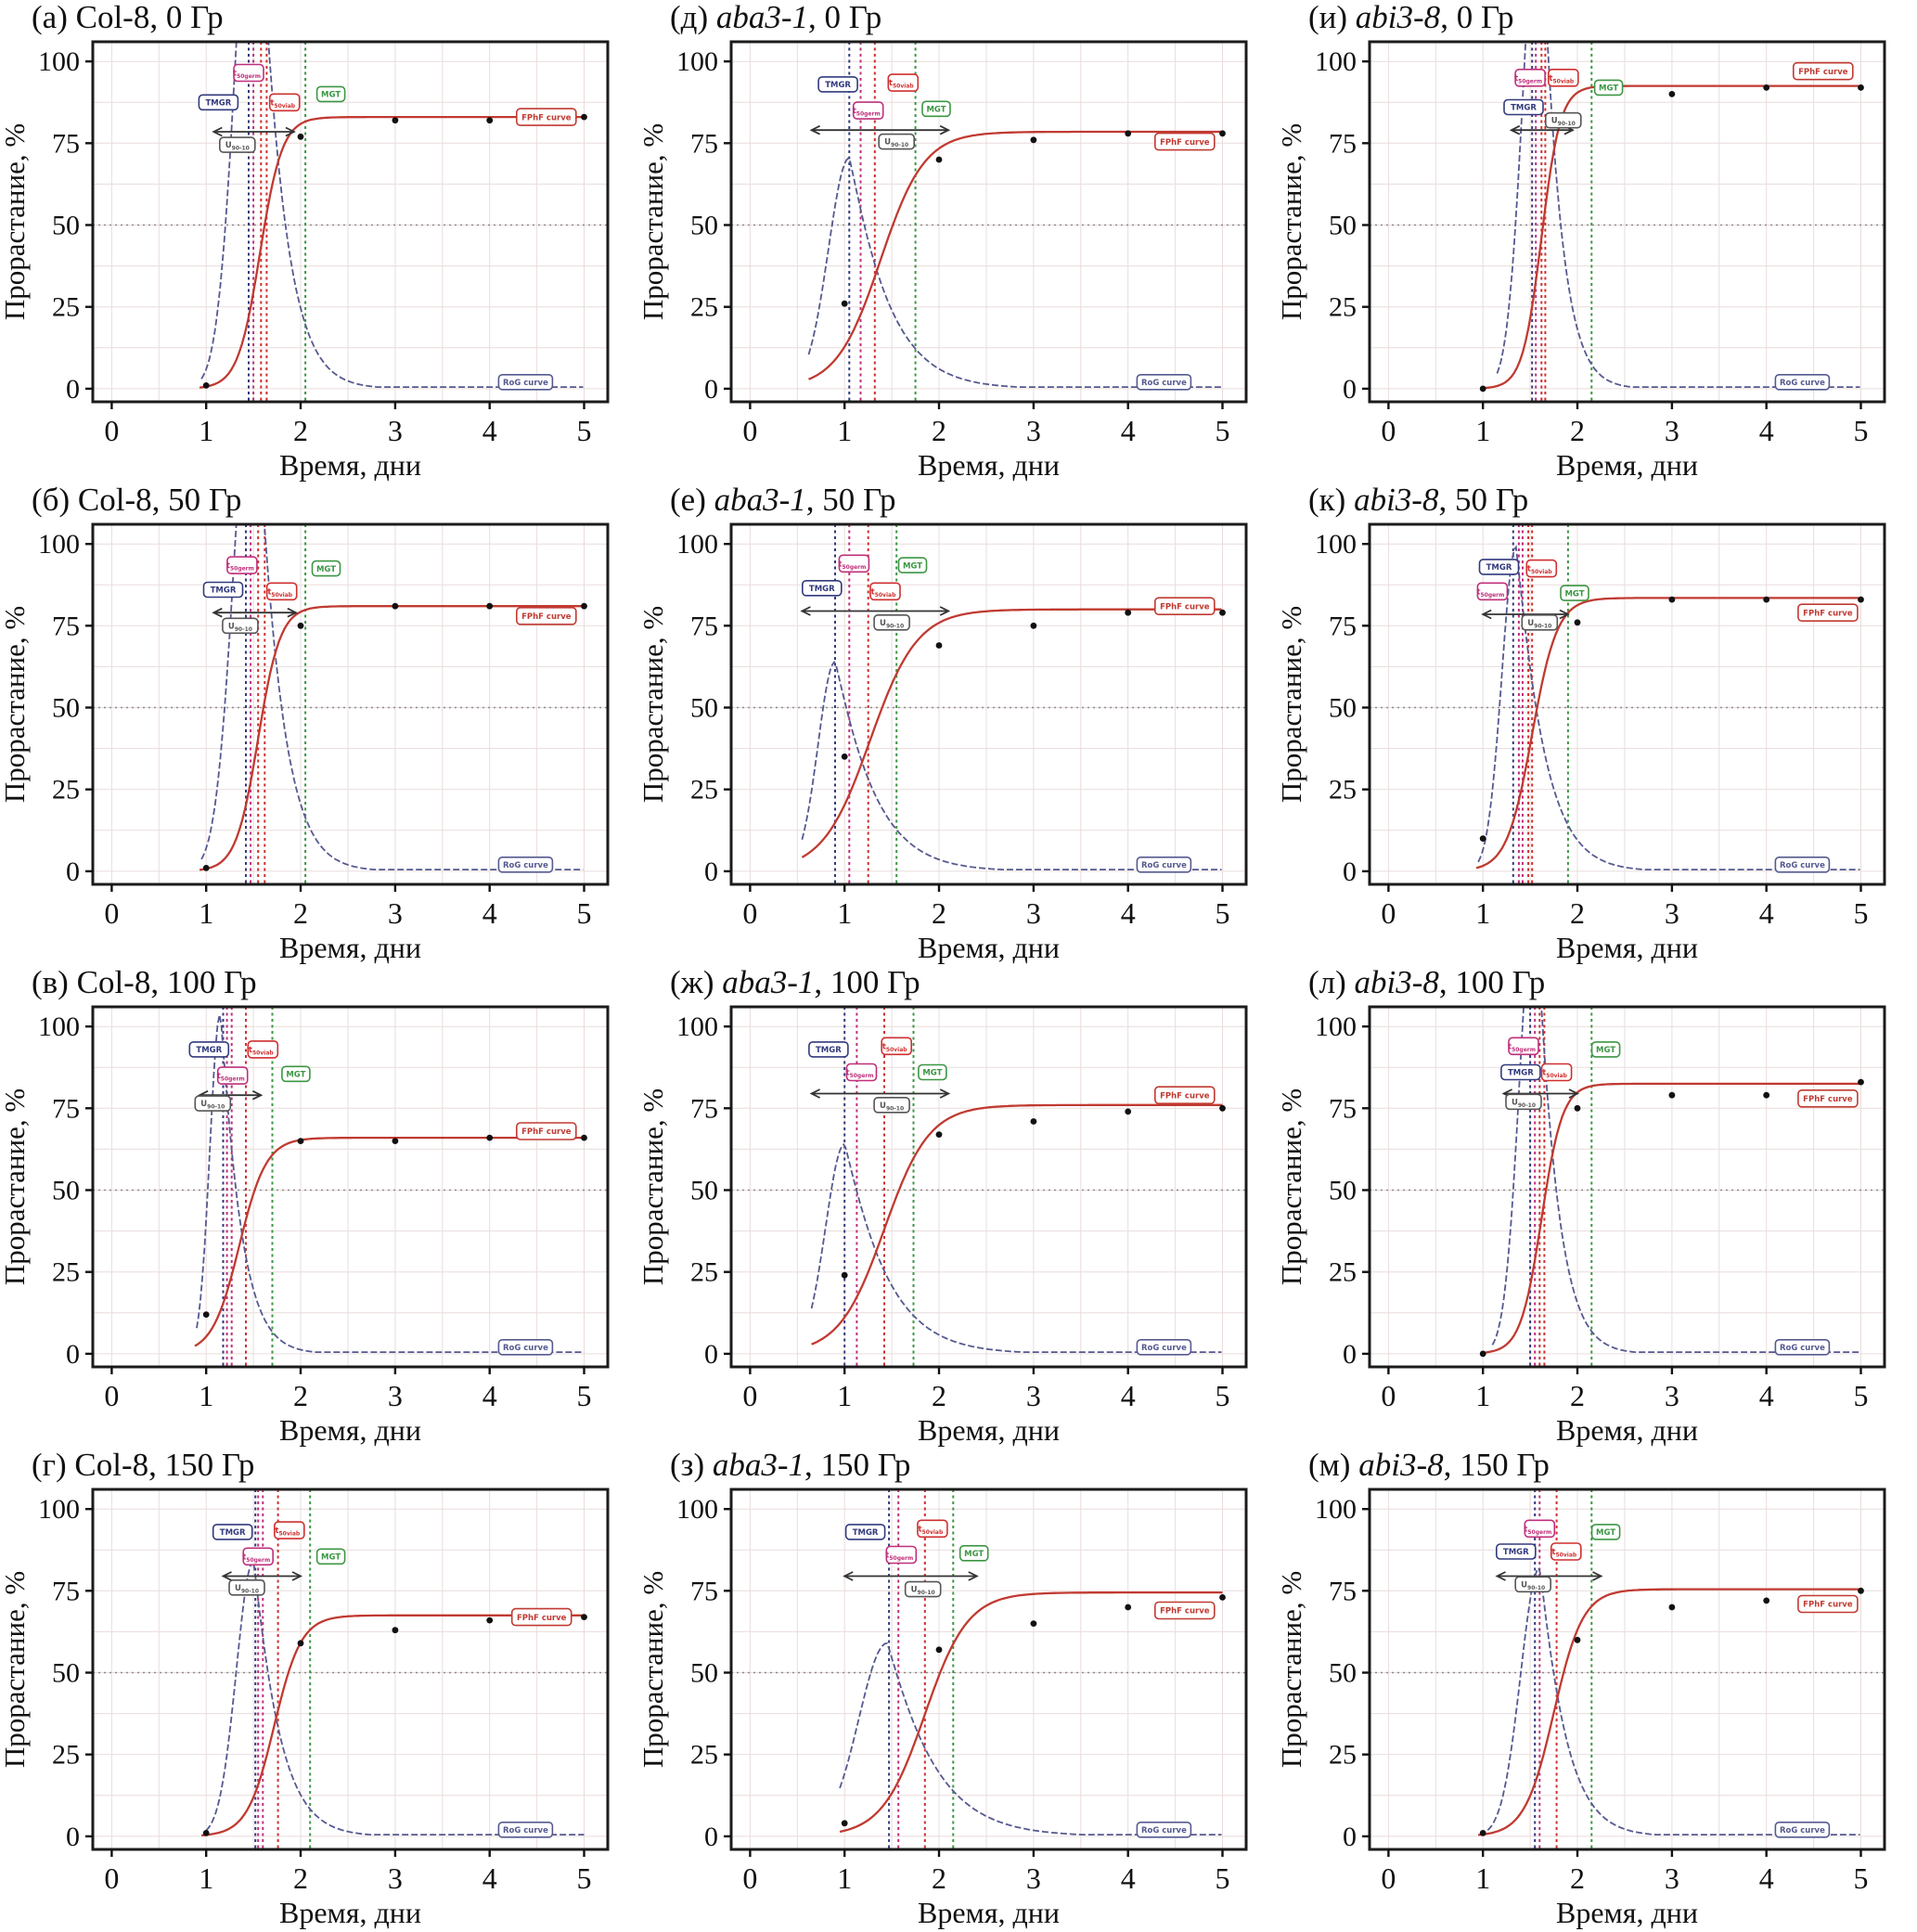 The width and height of the screenshot is (1917, 1932). I want to click on u9010-box, so click(1540, 622).